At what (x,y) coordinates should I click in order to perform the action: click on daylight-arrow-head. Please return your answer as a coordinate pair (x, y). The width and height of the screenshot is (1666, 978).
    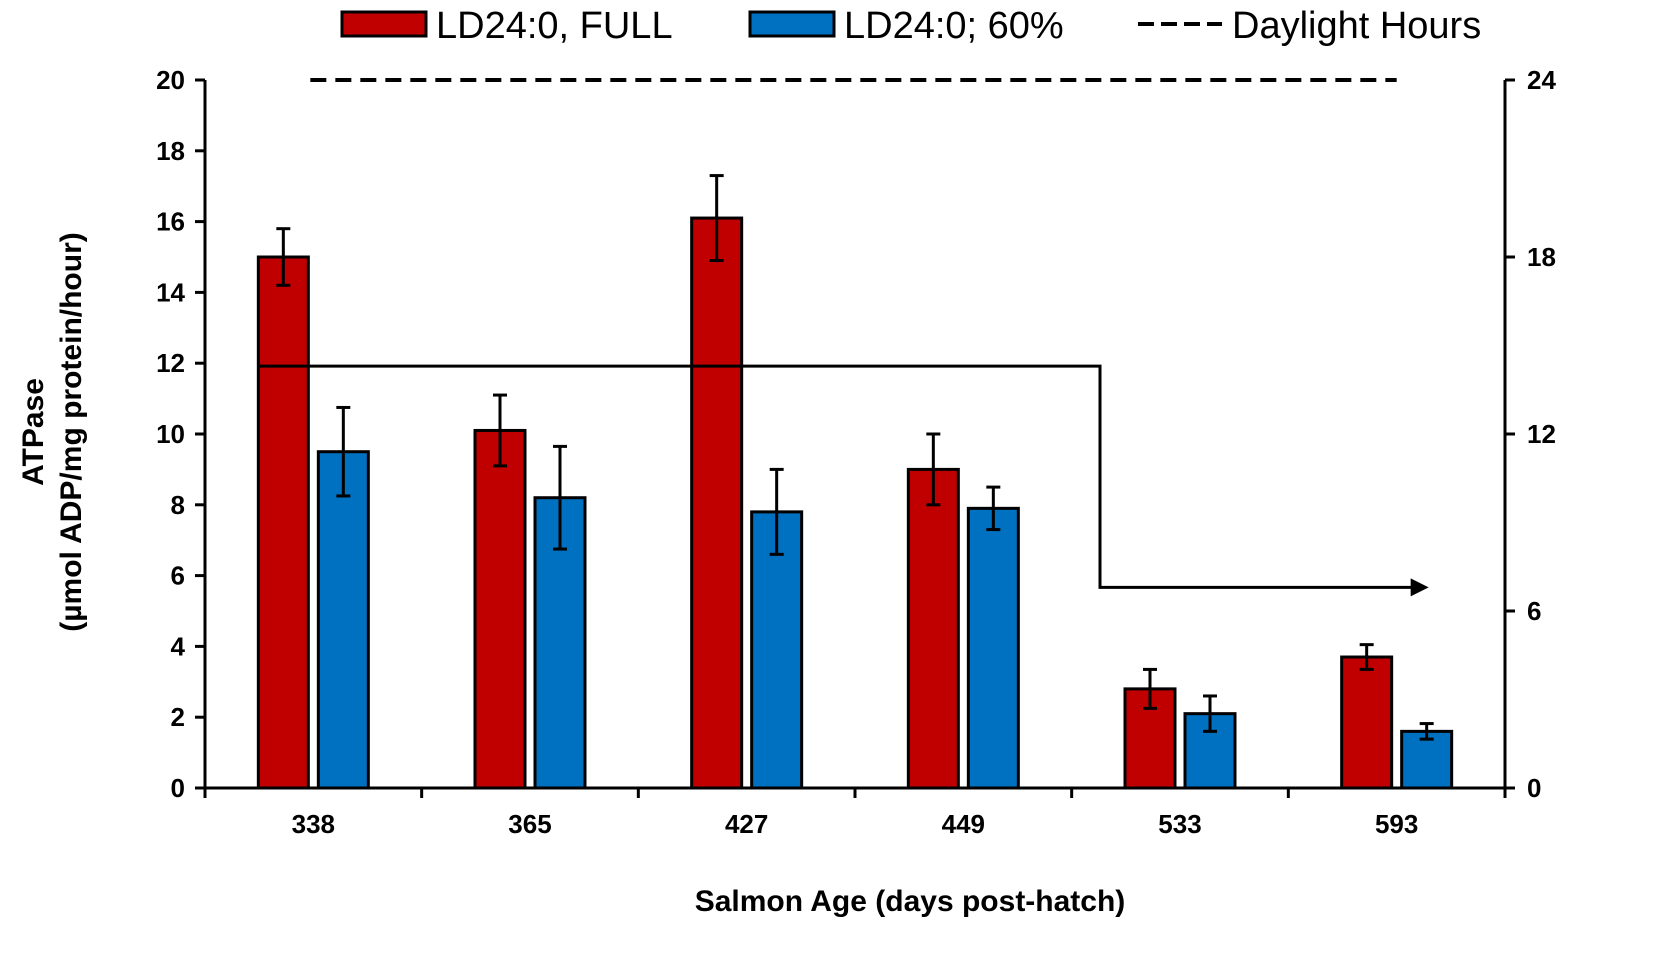
    Looking at the image, I should click on (1419, 587).